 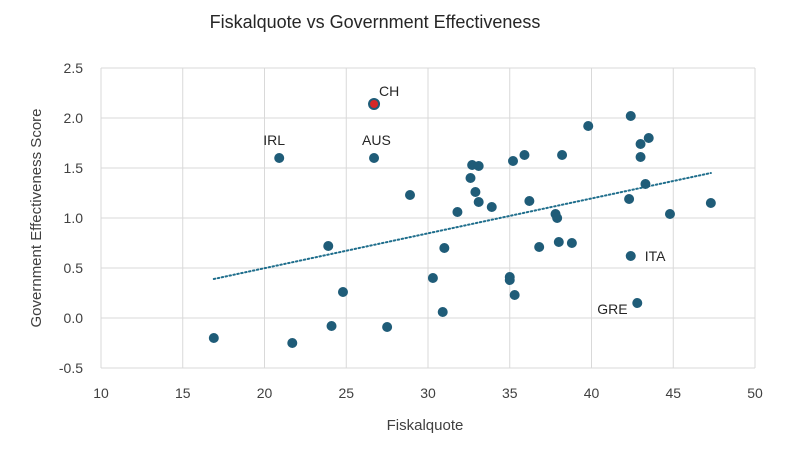 What do you see at coordinates (673, 393) in the screenshot?
I see `x-tick-label: 45` at bounding box center [673, 393].